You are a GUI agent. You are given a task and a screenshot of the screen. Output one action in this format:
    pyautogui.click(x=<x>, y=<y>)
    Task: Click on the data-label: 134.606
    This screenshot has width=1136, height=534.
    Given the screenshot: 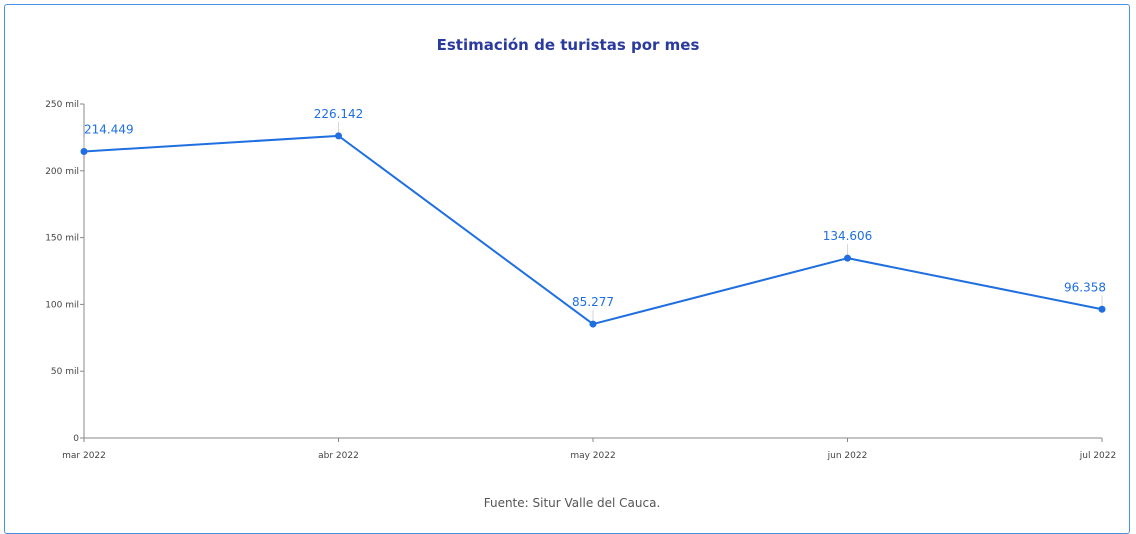 What is the action you would take?
    pyautogui.click(x=848, y=236)
    